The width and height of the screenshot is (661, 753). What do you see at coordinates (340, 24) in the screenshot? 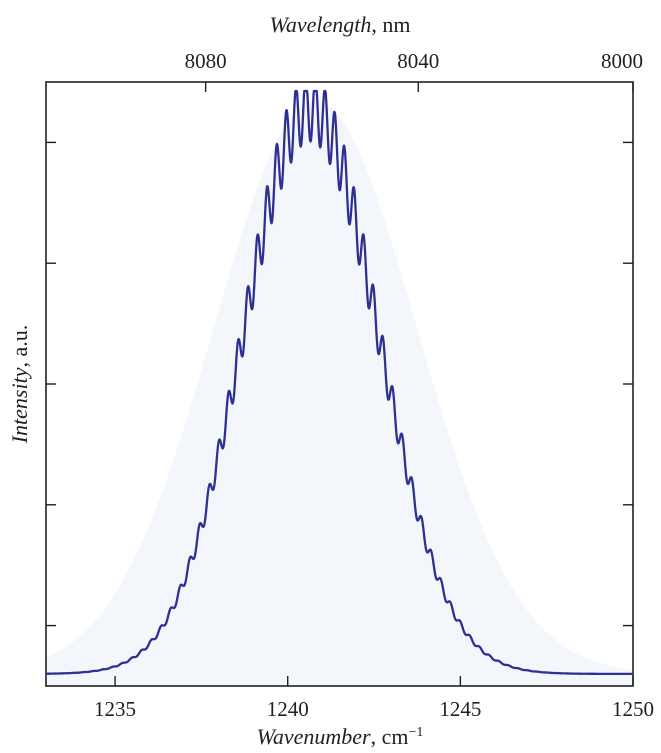
I see `top-axis-title: Wavelength, nm` at bounding box center [340, 24].